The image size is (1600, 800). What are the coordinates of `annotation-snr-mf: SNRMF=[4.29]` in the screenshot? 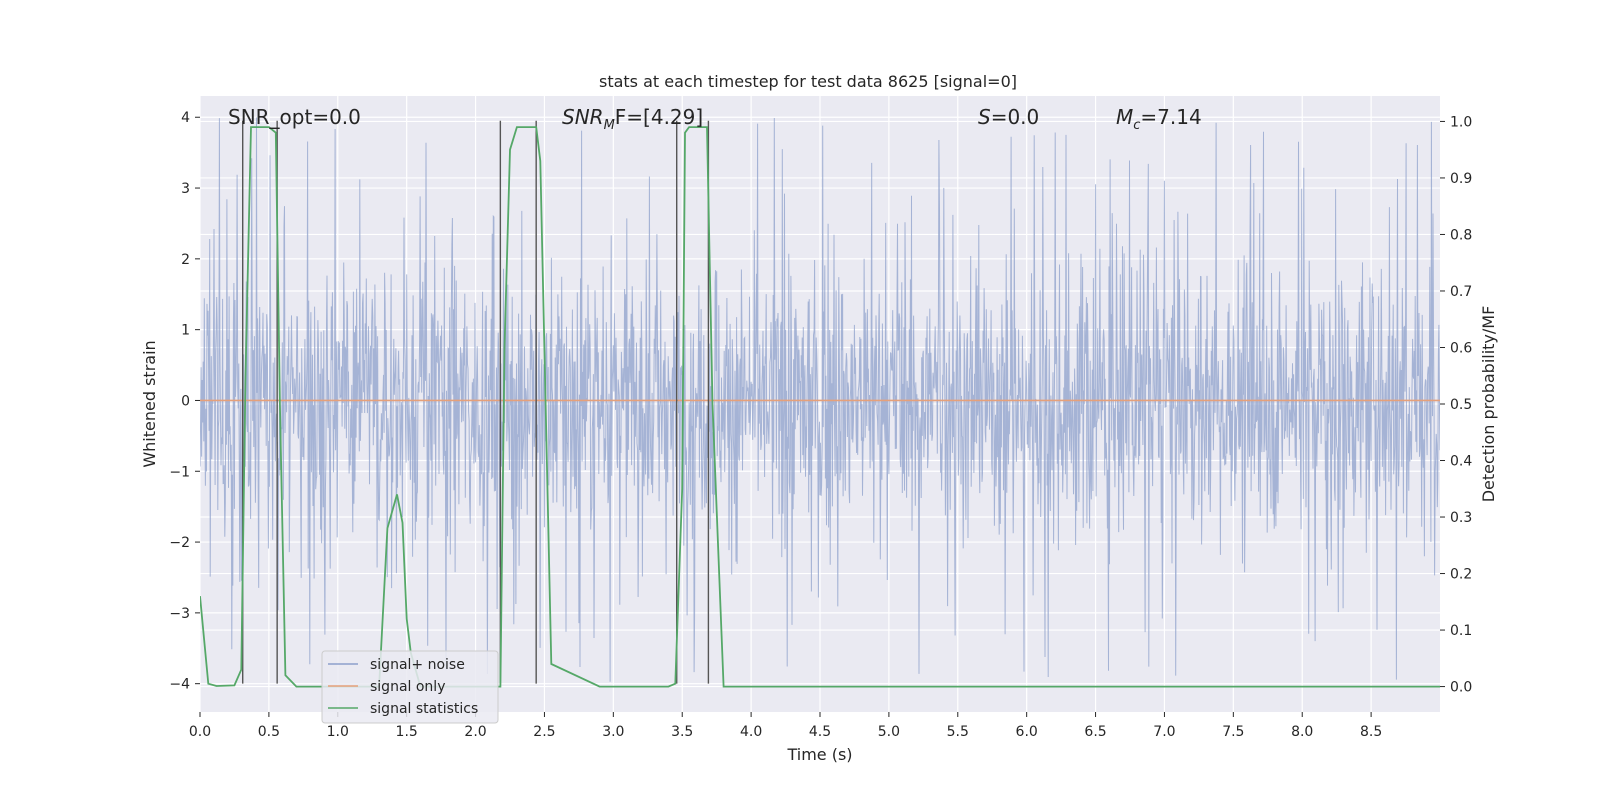 It's located at (632, 119).